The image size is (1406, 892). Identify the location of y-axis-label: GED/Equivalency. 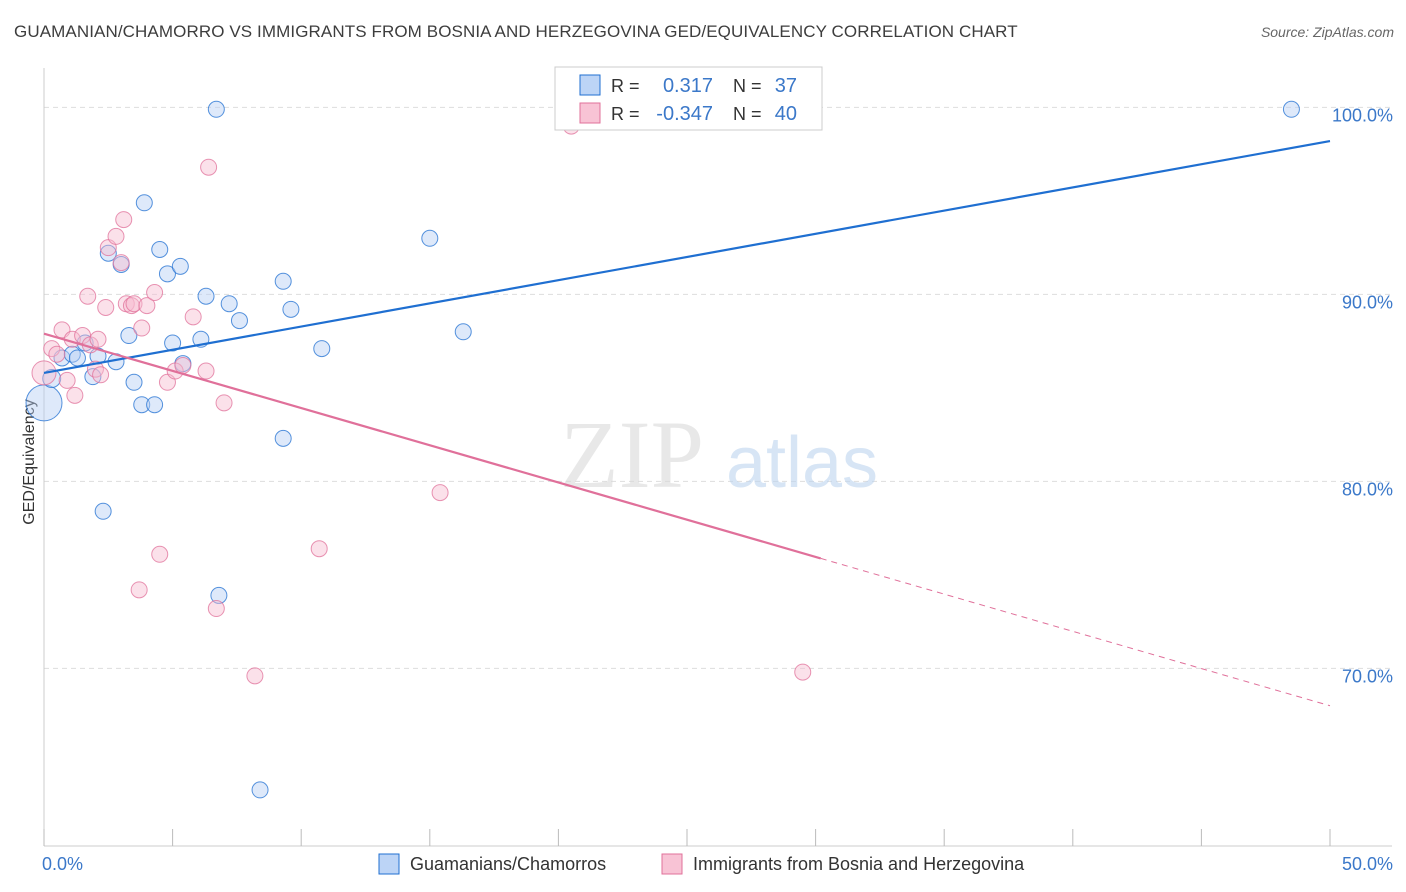
(29, 461).